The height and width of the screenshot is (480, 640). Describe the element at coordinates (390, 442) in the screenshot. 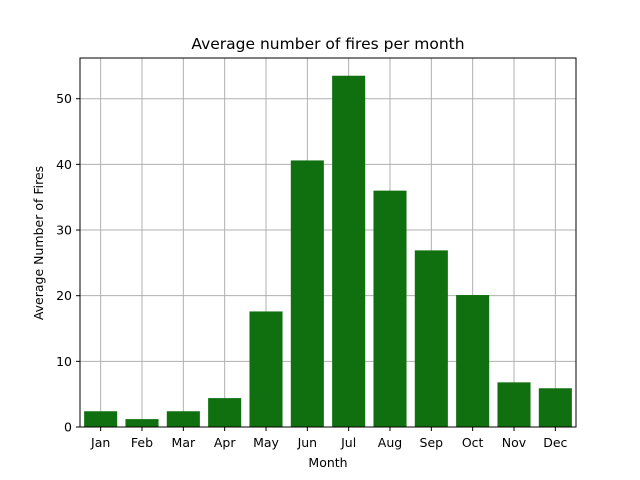

I see `x-tick-label: Aug` at that location.